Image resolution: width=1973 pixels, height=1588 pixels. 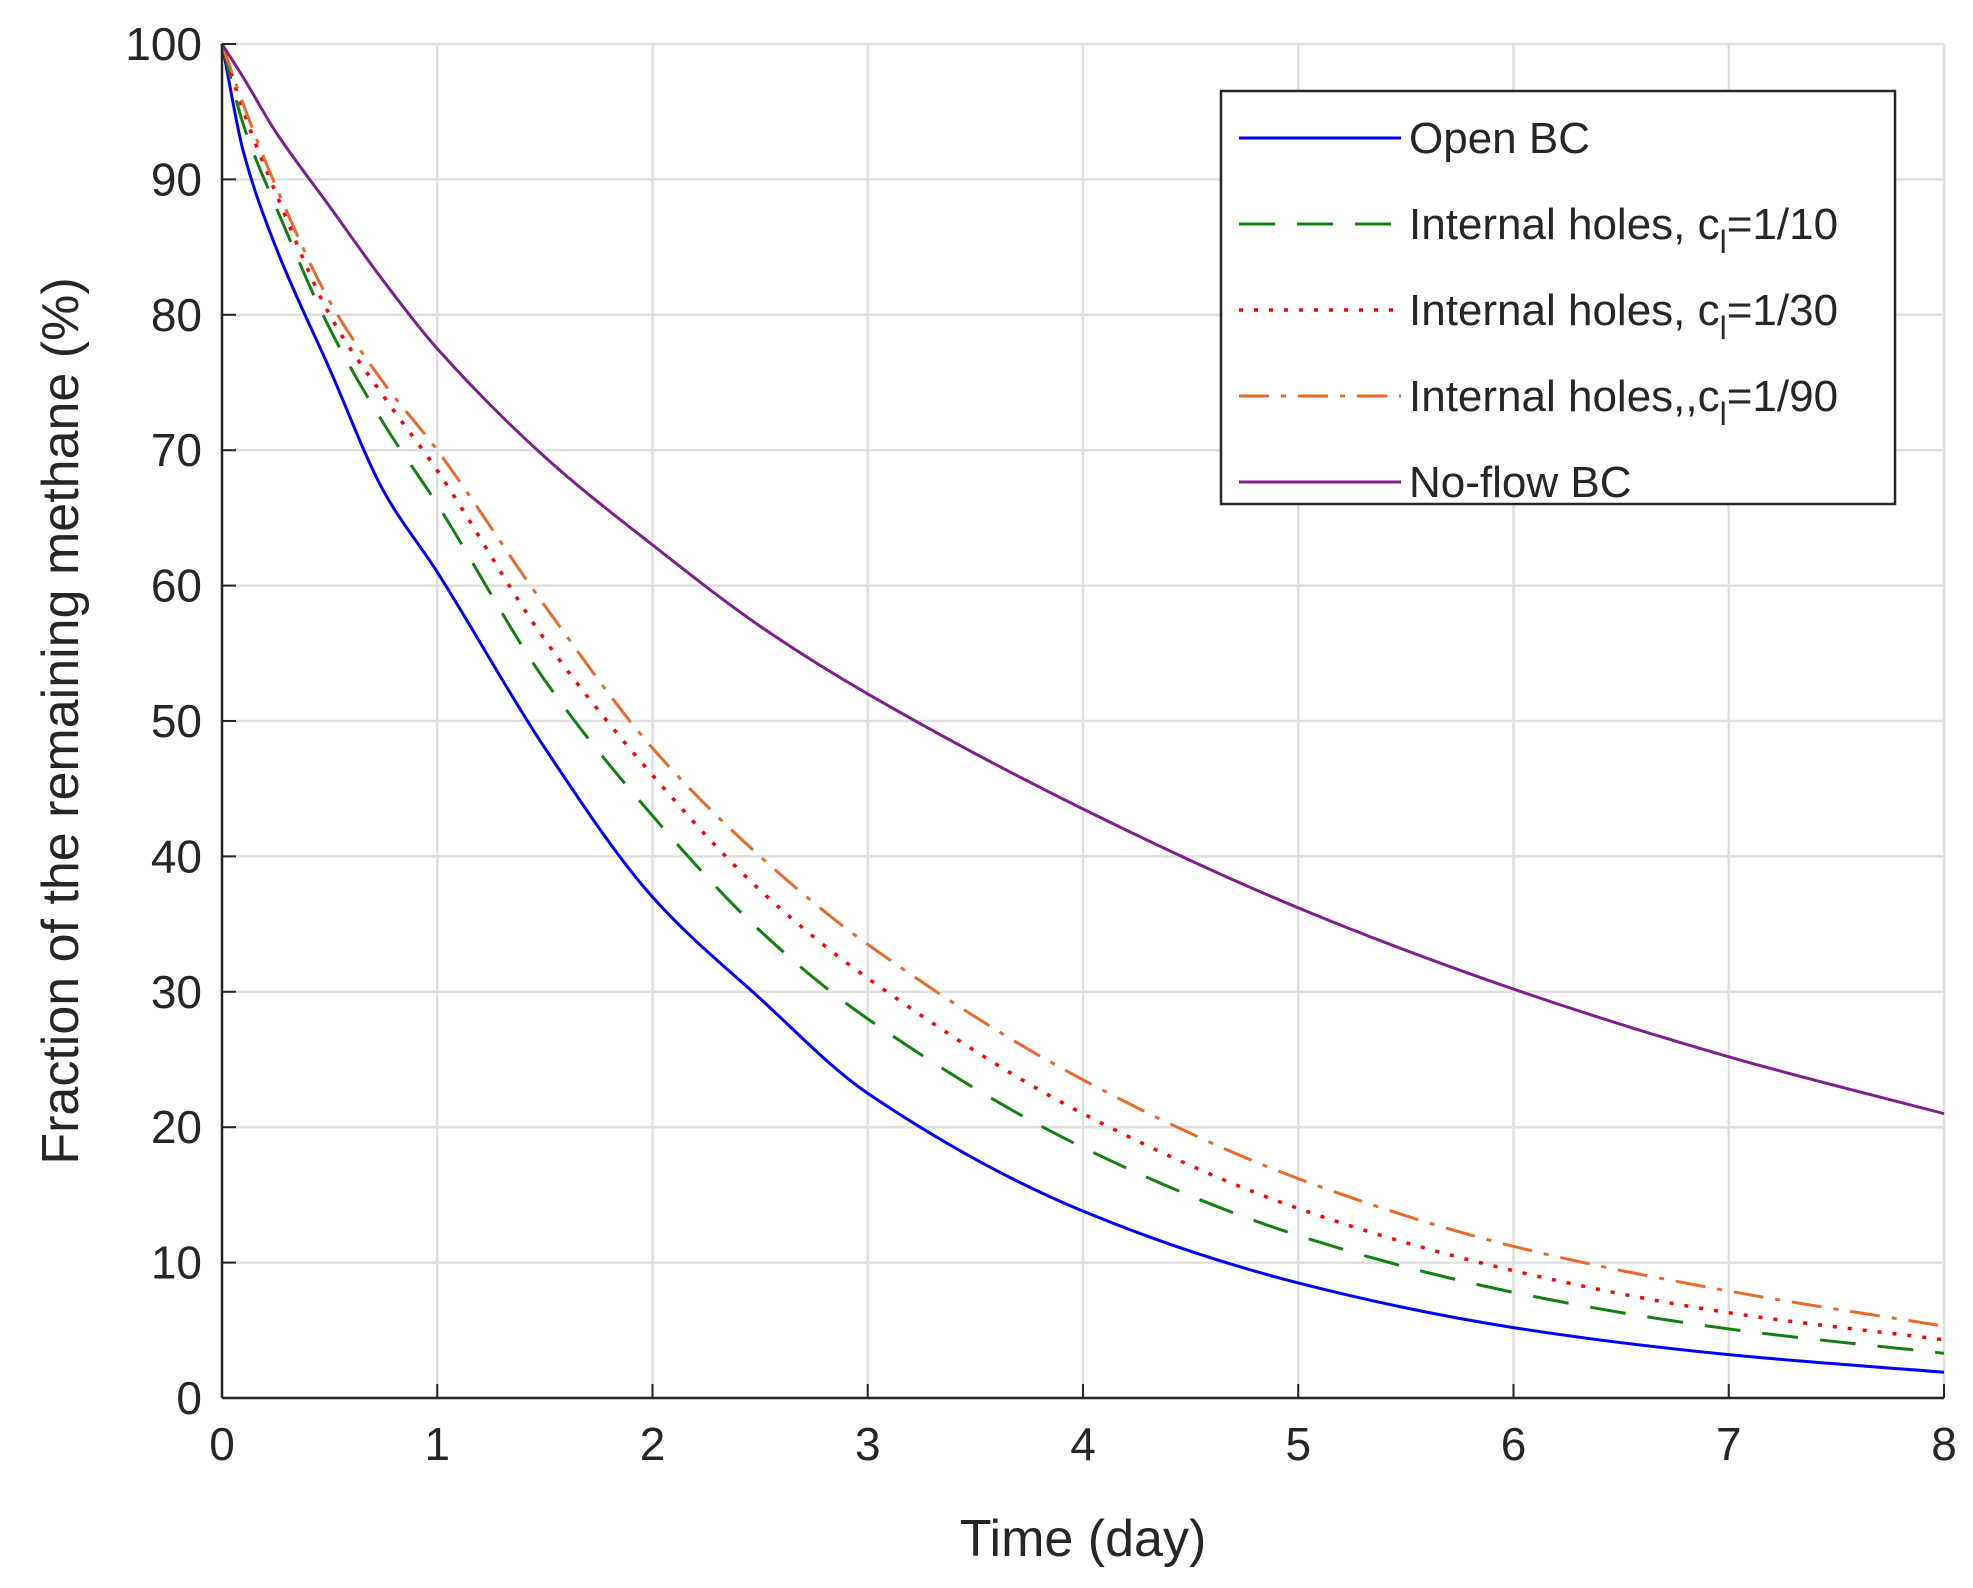 What do you see at coordinates (1298, 1444) in the screenshot?
I see `x-tick-label: 5` at bounding box center [1298, 1444].